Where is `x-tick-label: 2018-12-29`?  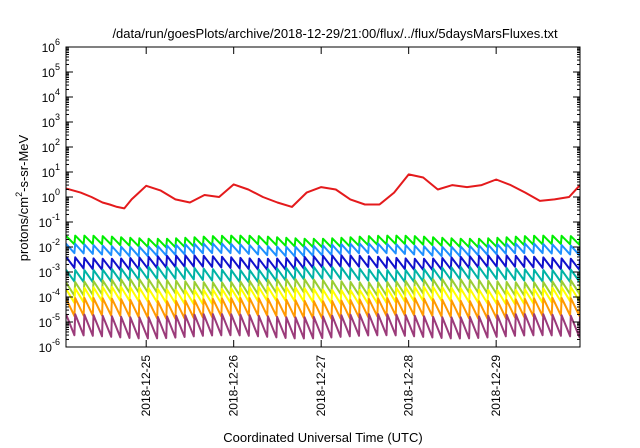 x-tick-label: 2018-12-29 is located at coordinates (496, 386).